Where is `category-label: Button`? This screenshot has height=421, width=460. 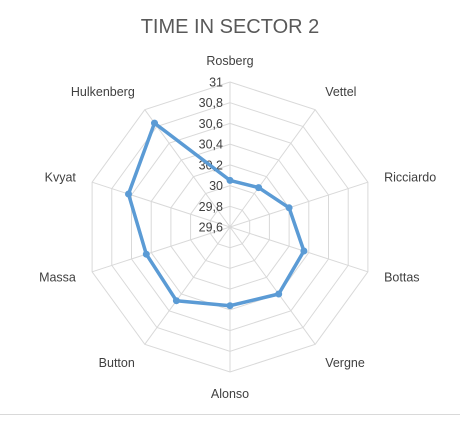 category-label: Button is located at coordinates (117, 363).